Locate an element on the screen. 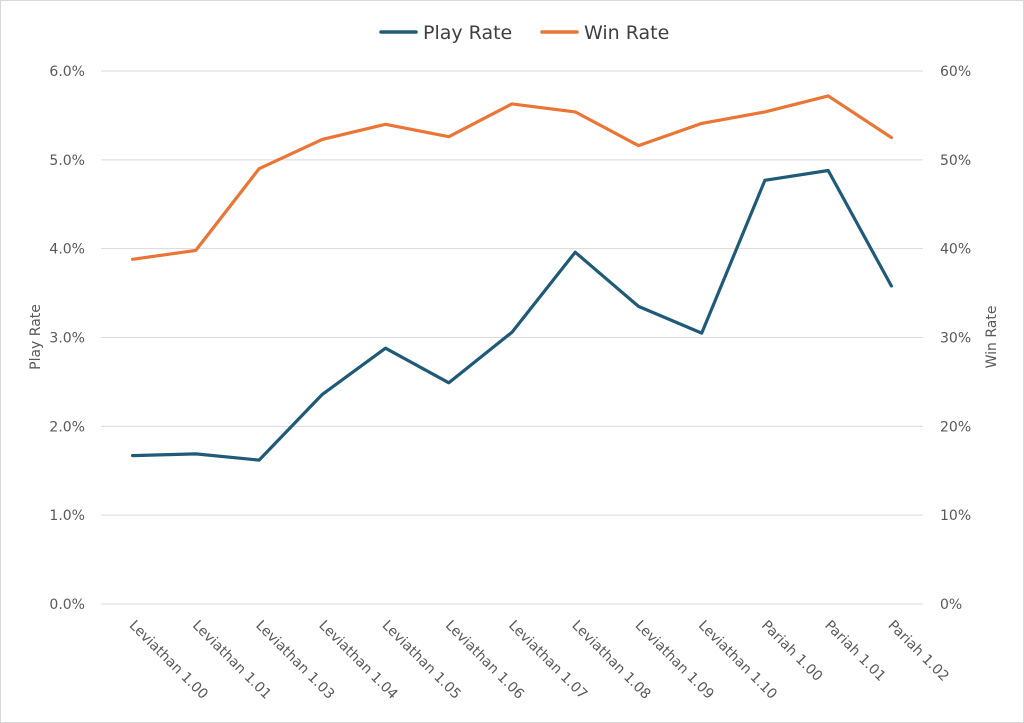 Image resolution: width=1024 pixels, height=723 pixels. left-axis-ticks: 0.0% 1.0% 2.0% 3.0% 4.0% 5.0% 6.0% is located at coordinates (67, 338).